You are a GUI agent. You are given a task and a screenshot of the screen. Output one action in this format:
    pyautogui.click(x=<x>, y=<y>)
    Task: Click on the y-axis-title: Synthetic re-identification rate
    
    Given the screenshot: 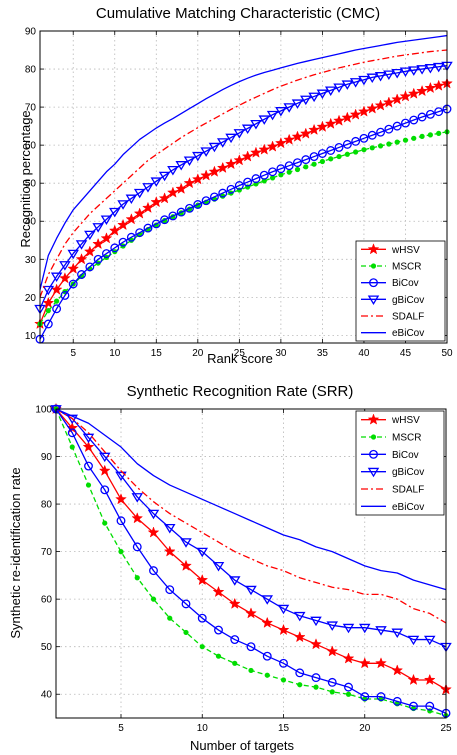 What is the action you would take?
    pyautogui.click(x=15, y=552)
    